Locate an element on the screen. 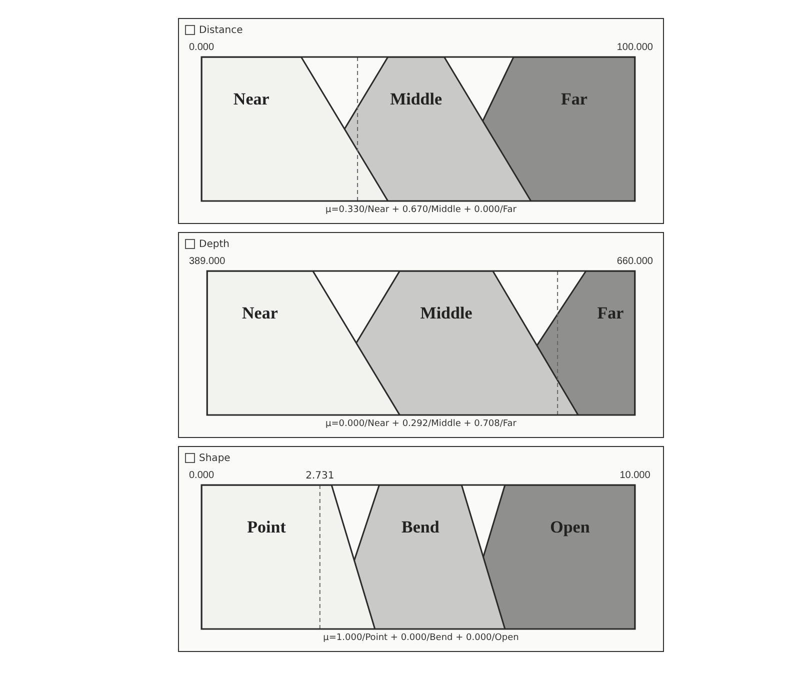 The image size is (801, 677). series-label: Point is located at coordinates (266, 527).